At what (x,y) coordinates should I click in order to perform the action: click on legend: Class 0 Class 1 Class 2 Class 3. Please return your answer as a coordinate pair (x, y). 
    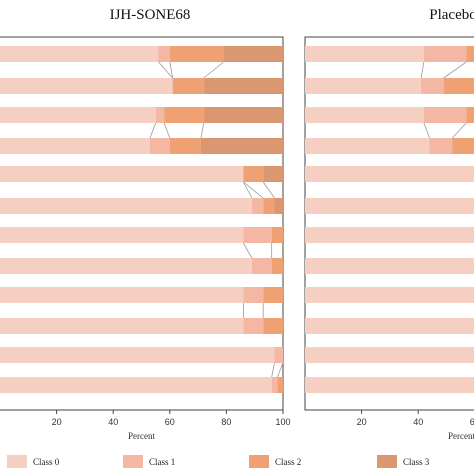
    Looking at the image, I should click on (218, 461).